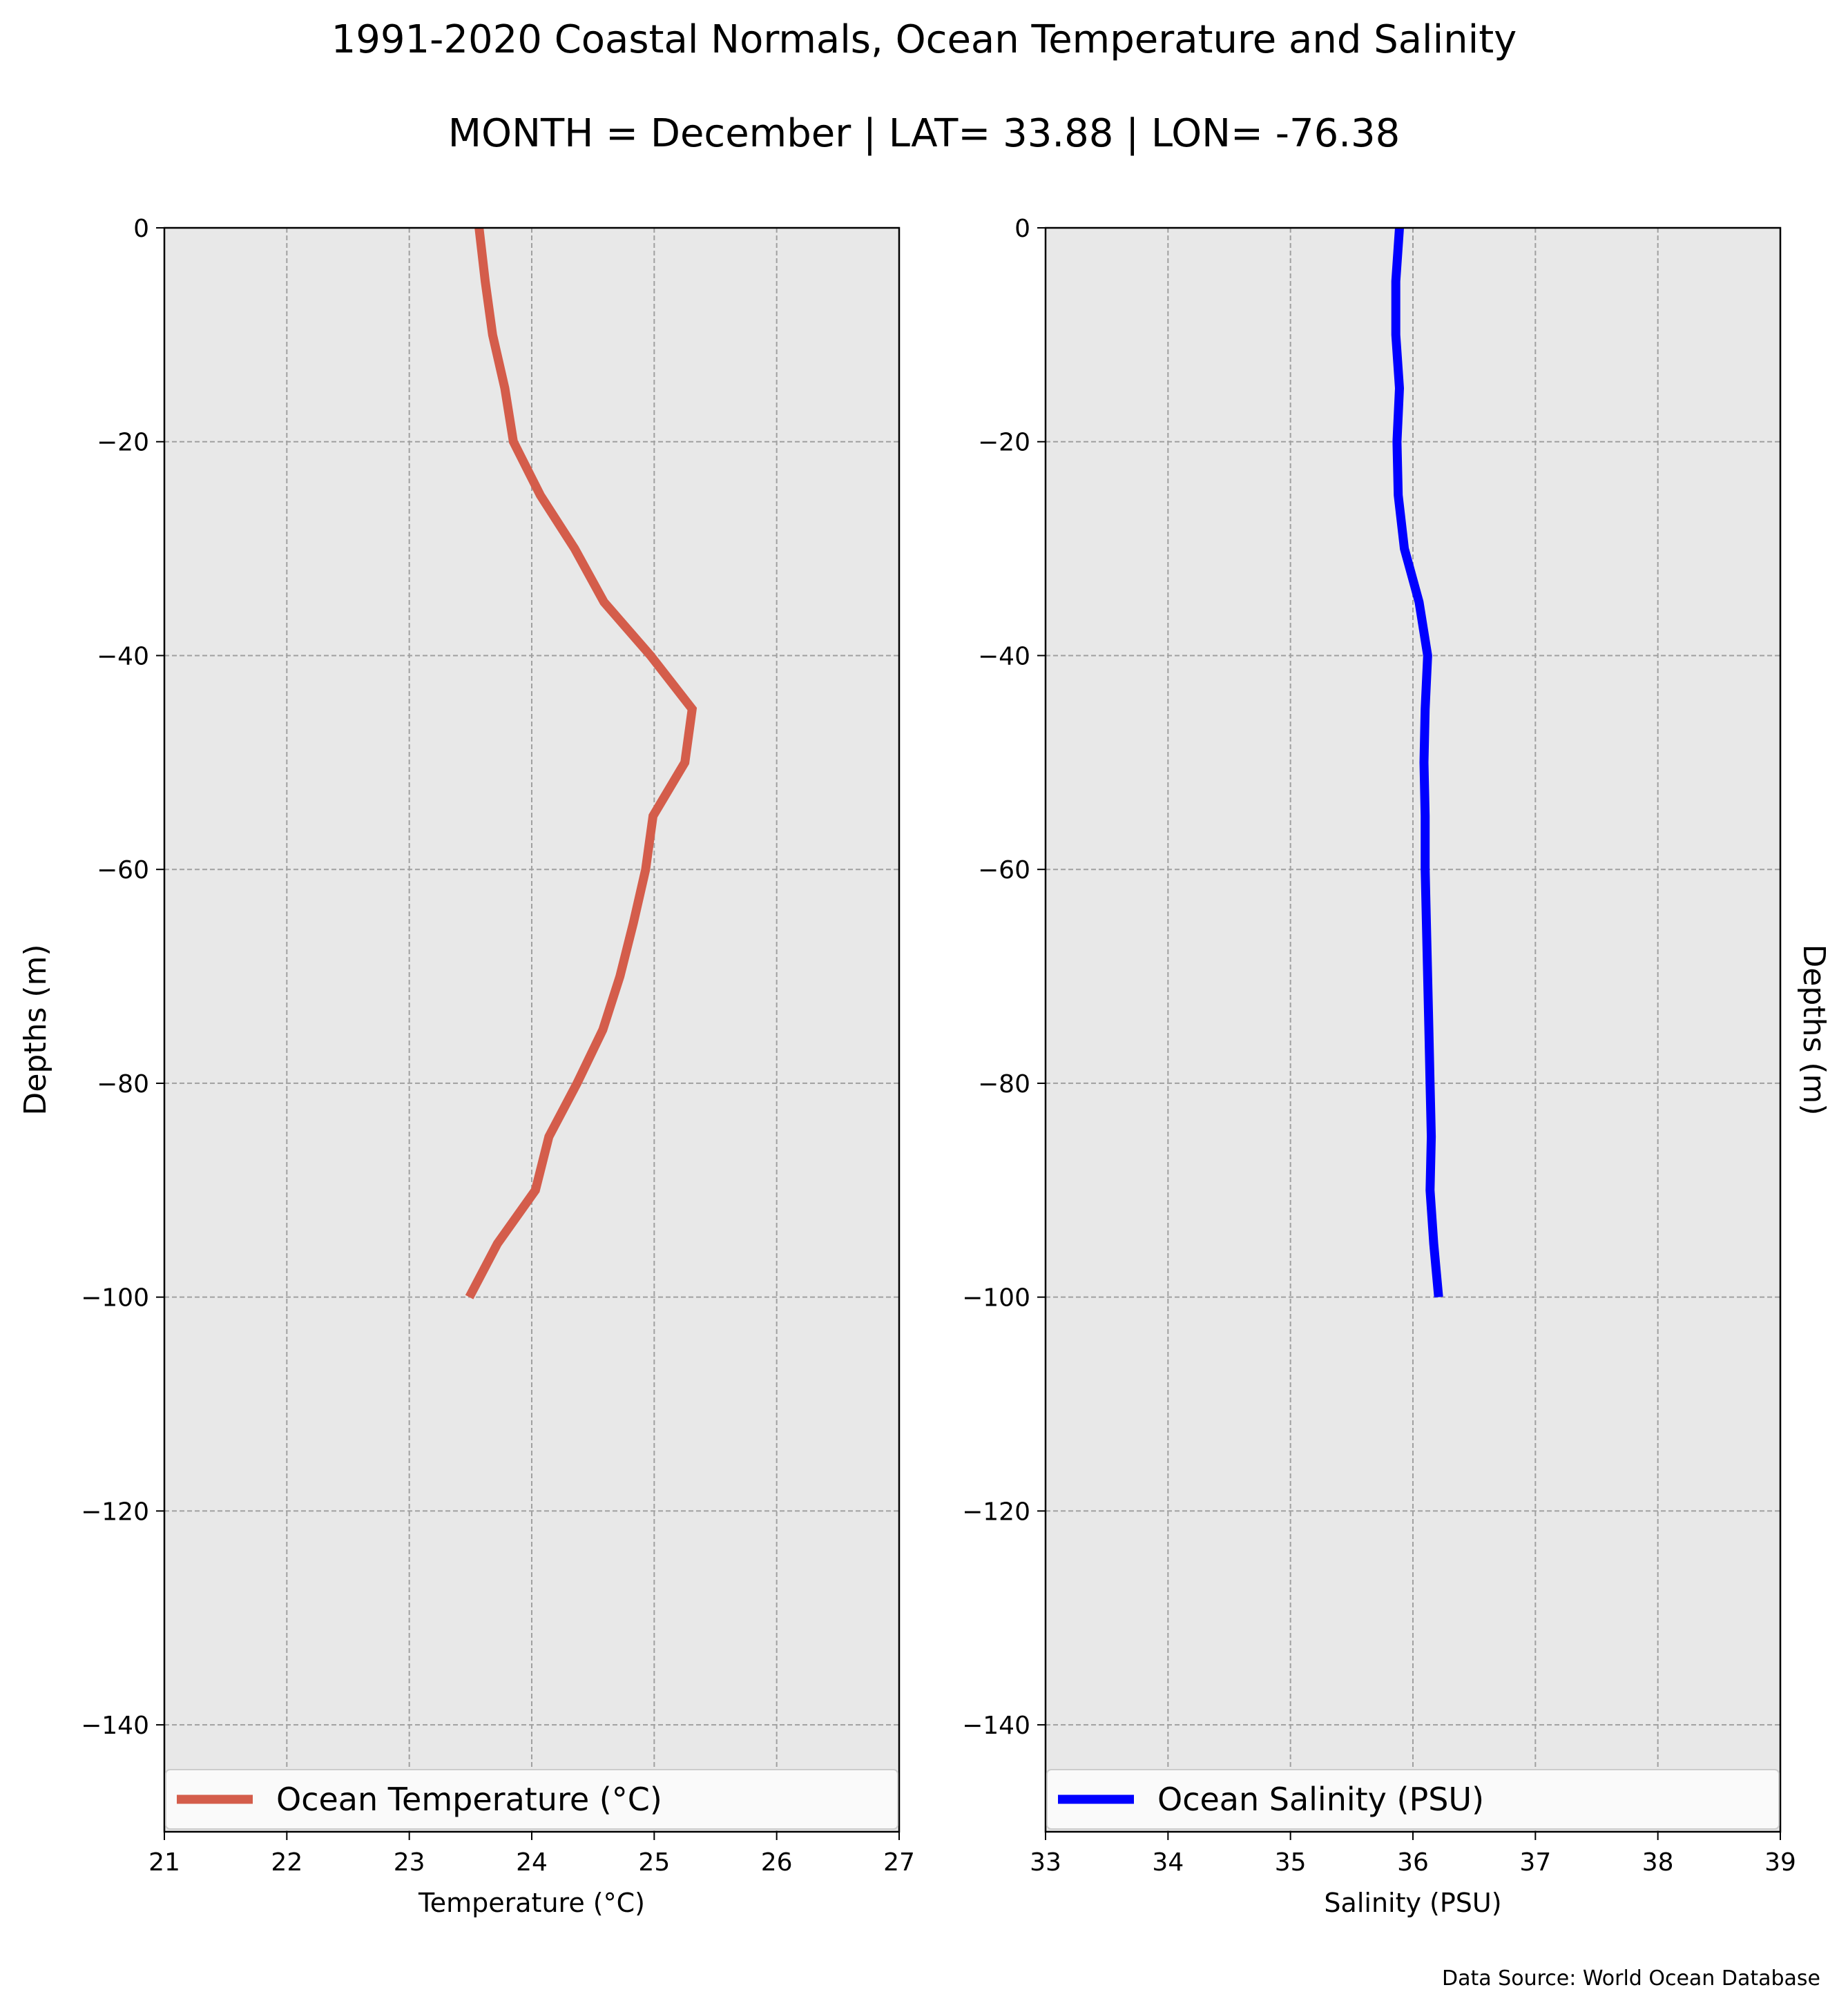  What do you see at coordinates (1004, 656) in the screenshot?
I see `salinity-y-tick-label: −40` at bounding box center [1004, 656].